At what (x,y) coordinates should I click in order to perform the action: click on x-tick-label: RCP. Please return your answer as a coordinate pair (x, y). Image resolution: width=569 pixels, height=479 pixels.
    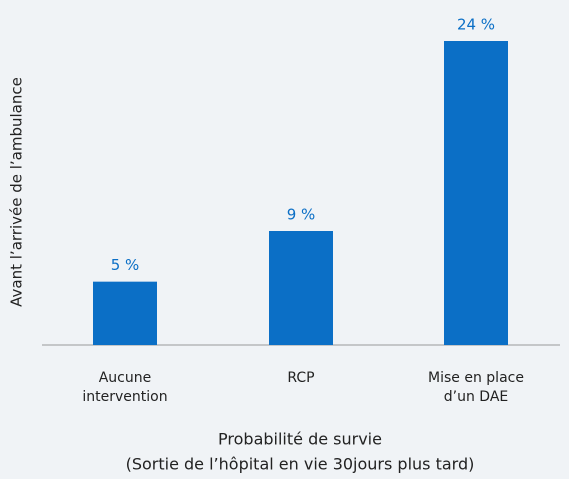
    Looking at the image, I should click on (300, 378).